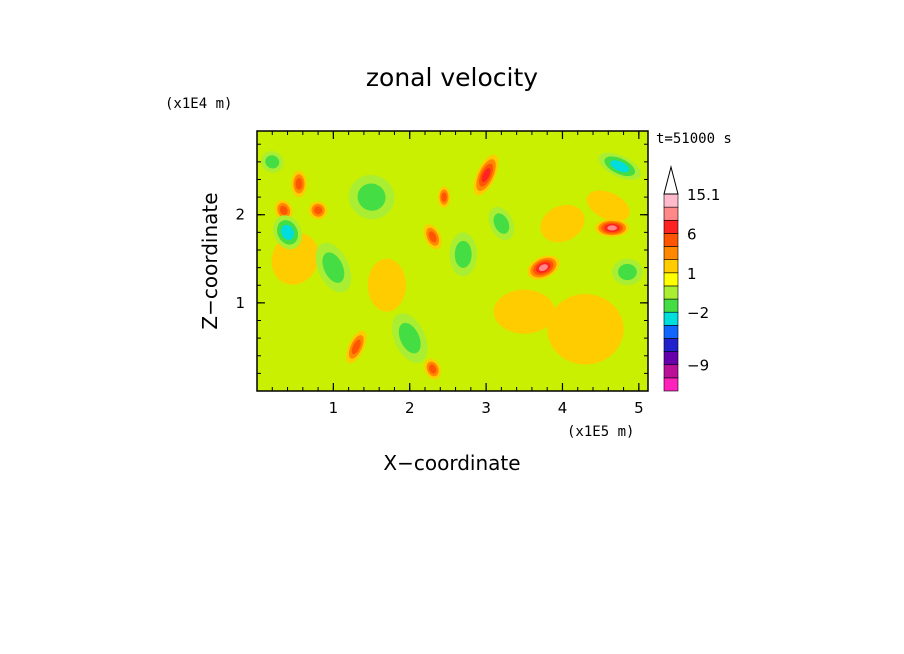  What do you see at coordinates (198, 104) in the screenshot?
I see `y-unit-label: (x1E4 m)` at bounding box center [198, 104].